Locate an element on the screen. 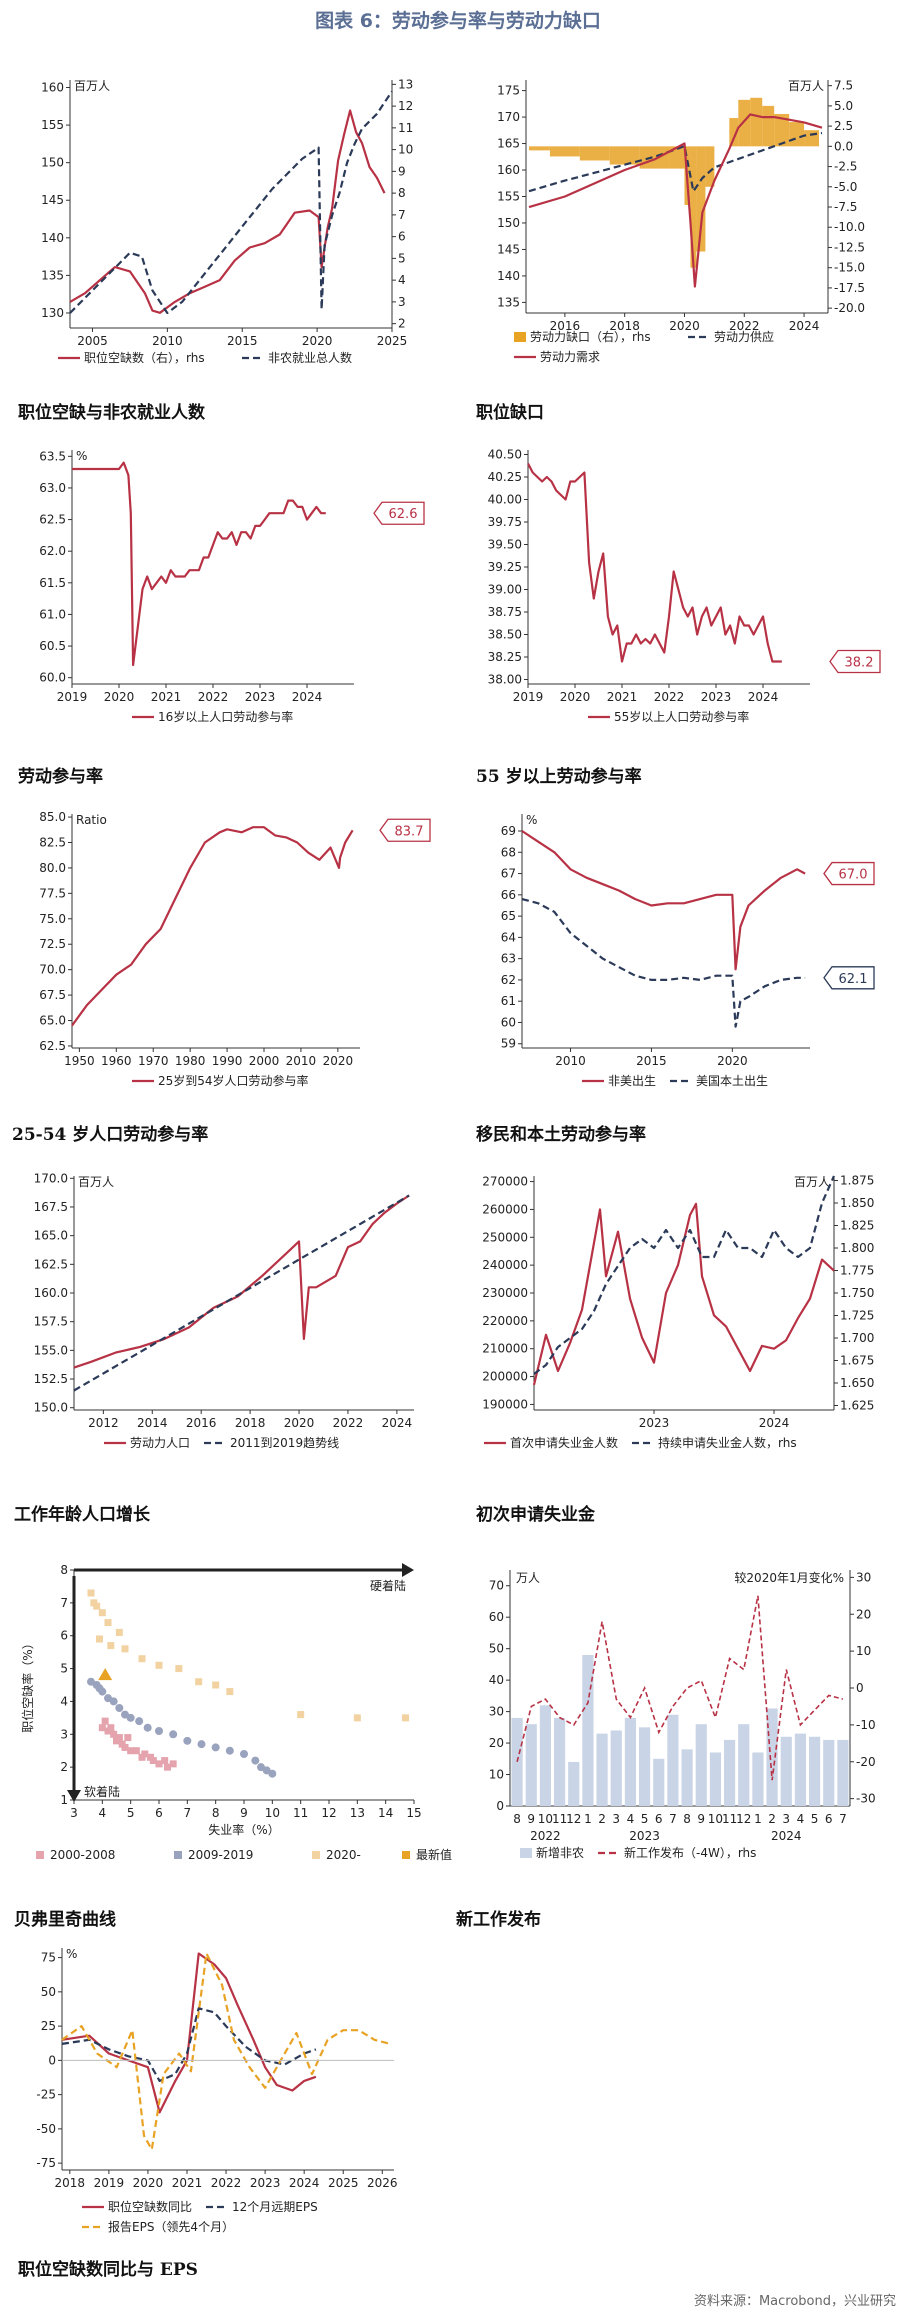  x-tick-label: 2023 is located at coordinates (716, 697).